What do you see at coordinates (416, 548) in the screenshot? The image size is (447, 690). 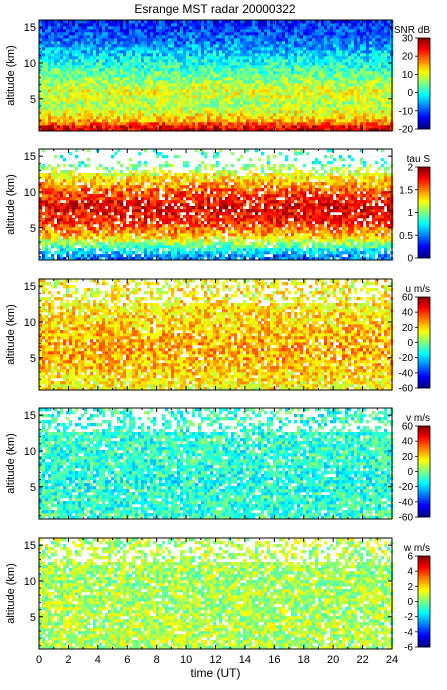 I see `colorbar-label: w m/s` at bounding box center [416, 548].